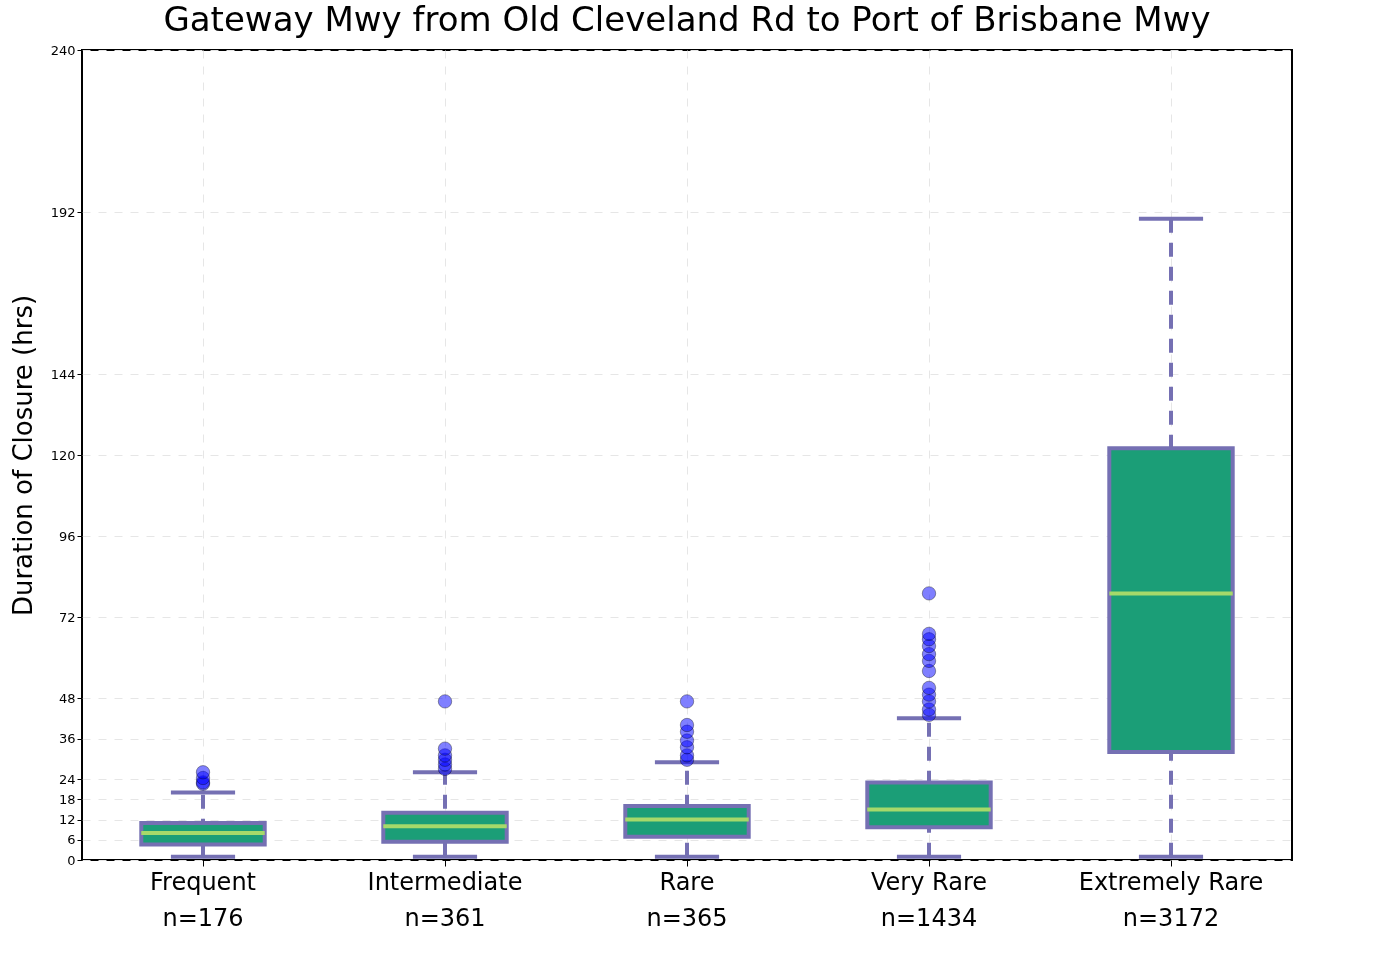 The width and height of the screenshot is (1377, 975). What do you see at coordinates (203, 899) in the screenshot?
I see `x-tick-label: Frequent n=176` at bounding box center [203, 899].